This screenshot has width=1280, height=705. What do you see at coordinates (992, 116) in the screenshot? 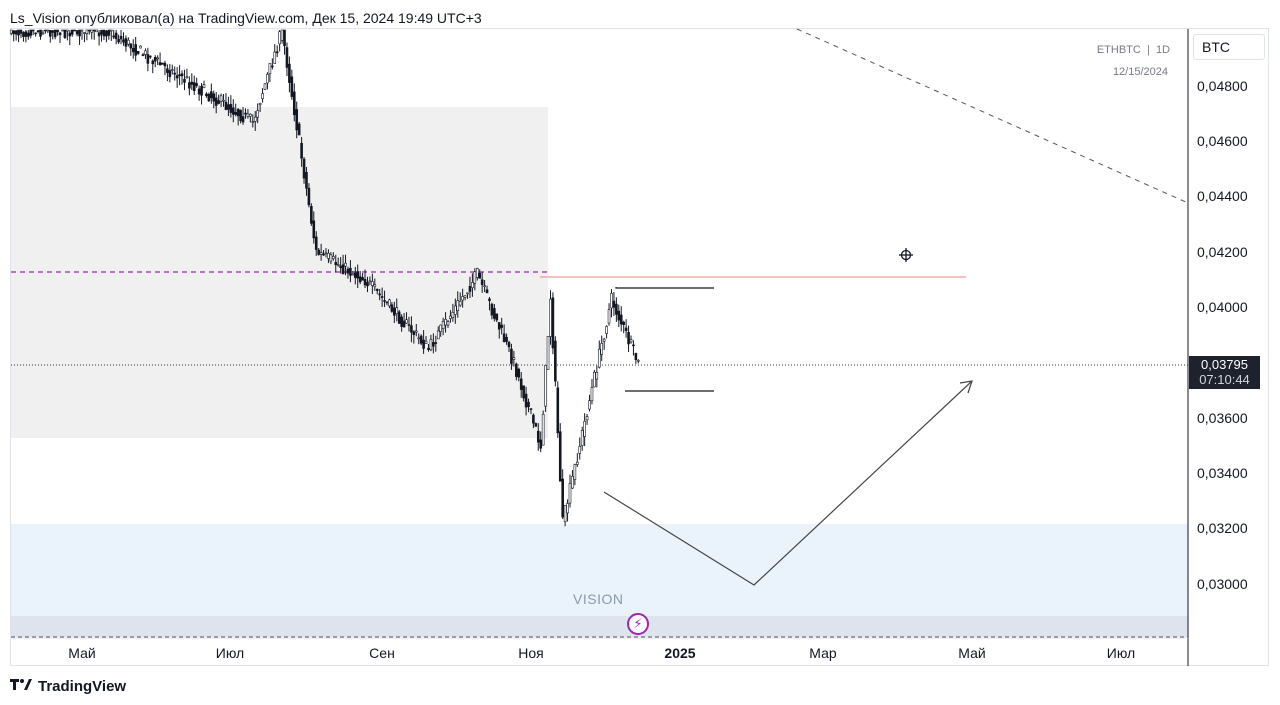
I see `dashed-trendline` at bounding box center [992, 116].